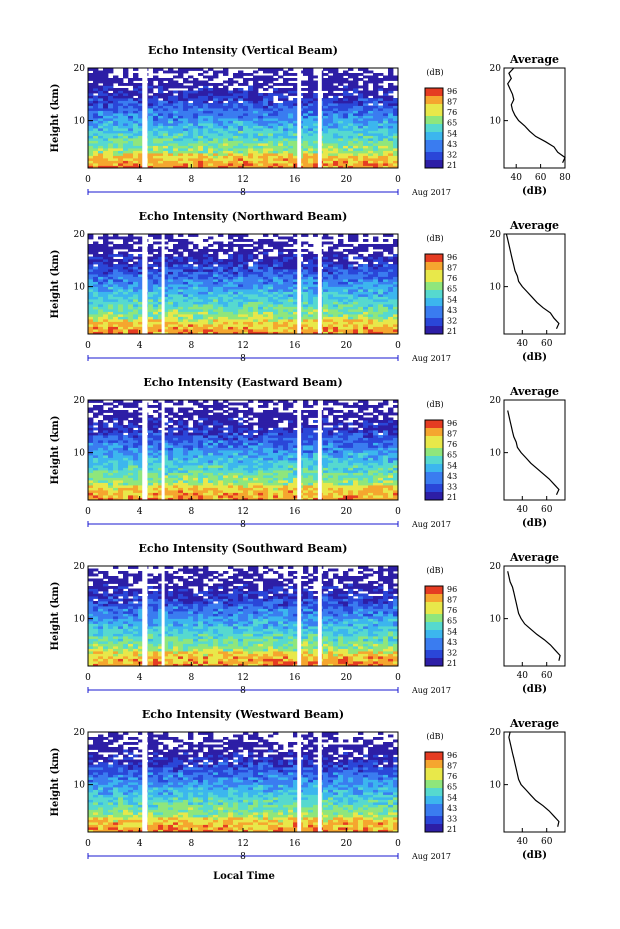 The image size is (620, 929). What do you see at coordinates (434, 162) in the screenshot?
I see `colorbar-segment` at bounding box center [434, 162].